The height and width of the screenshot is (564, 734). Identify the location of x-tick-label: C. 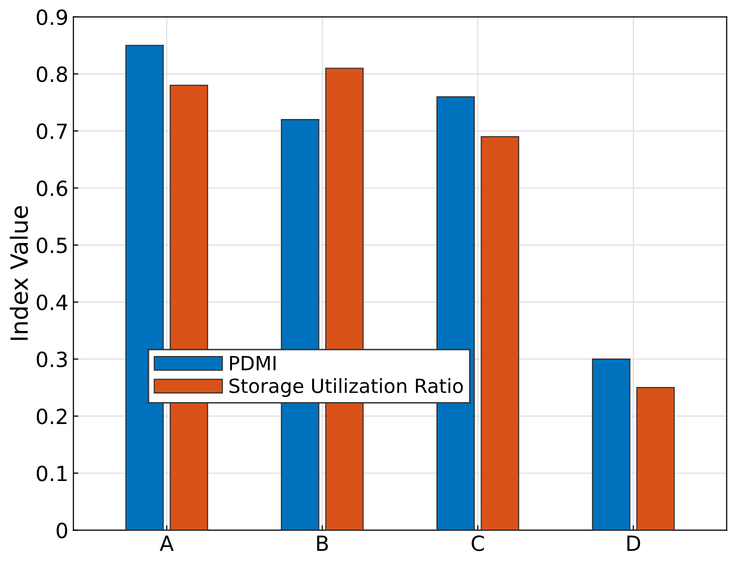
(478, 543).